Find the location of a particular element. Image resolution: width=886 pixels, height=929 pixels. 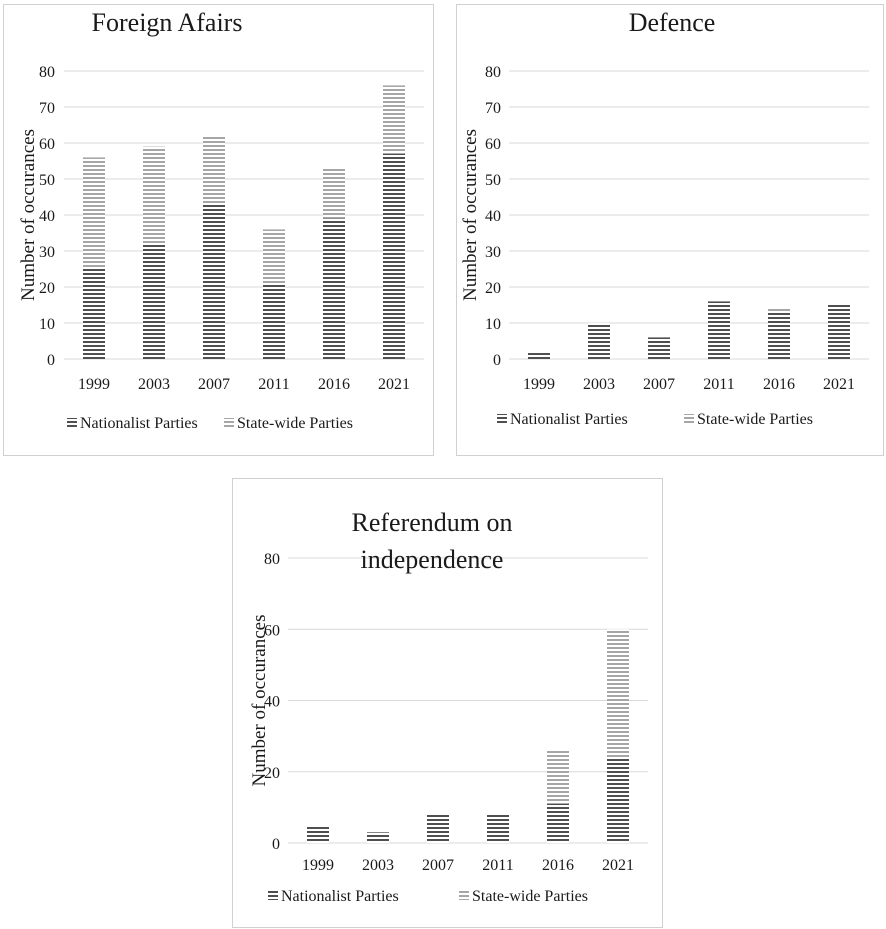

chart-title: Referendum on independence is located at coordinates (431, 541).